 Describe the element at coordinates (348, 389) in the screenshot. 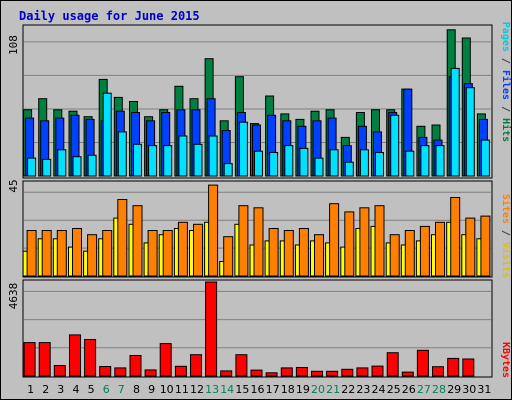

I see `day-label-22: 22` at that location.